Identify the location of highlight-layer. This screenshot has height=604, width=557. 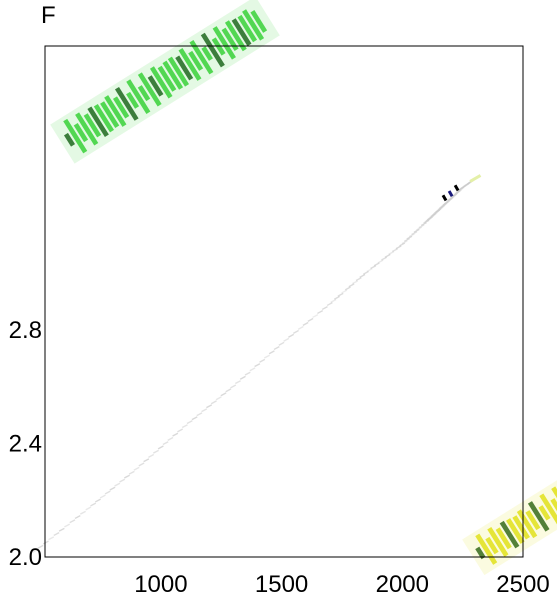
(450, 193).